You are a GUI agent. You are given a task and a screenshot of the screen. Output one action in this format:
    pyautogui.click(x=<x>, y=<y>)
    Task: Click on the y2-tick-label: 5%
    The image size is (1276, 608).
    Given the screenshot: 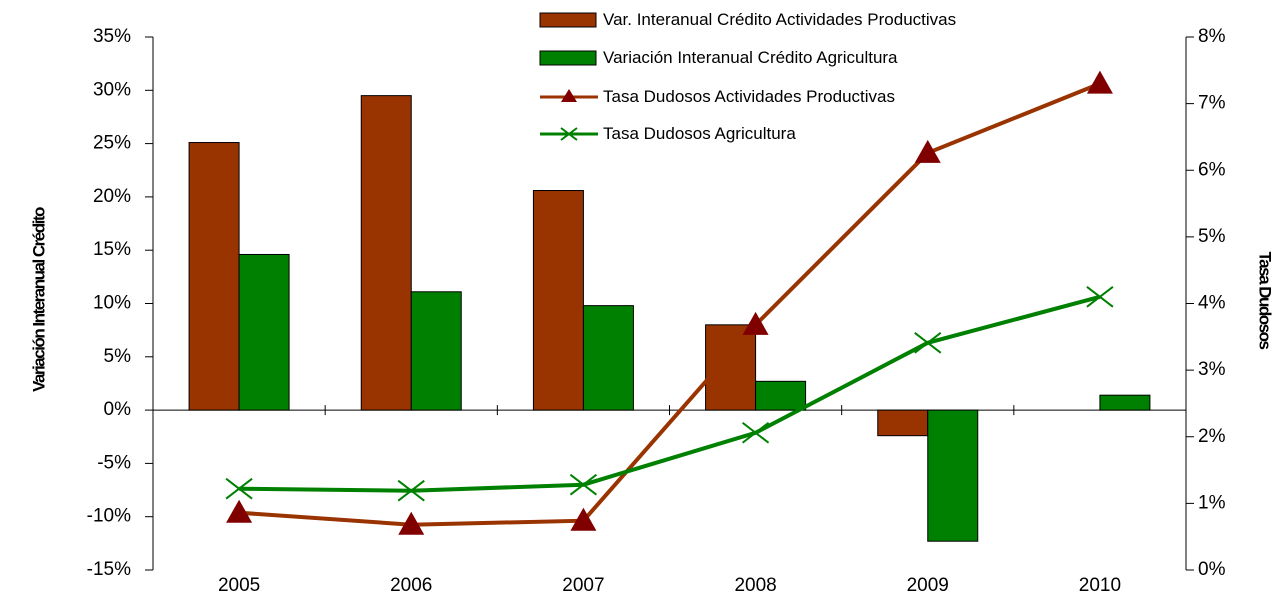 What is the action you would take?
    pyautogui.click(x=1212, y=236)
    